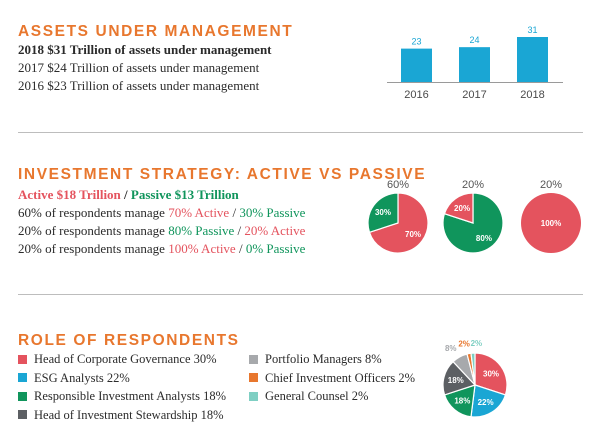 Image resolution: width=600 pixels, height=447 pixels. Describe the element at coordinates (125, 359) in the screenshot. I see `legend-label: Head of Corporate Governance 30%` at that location.